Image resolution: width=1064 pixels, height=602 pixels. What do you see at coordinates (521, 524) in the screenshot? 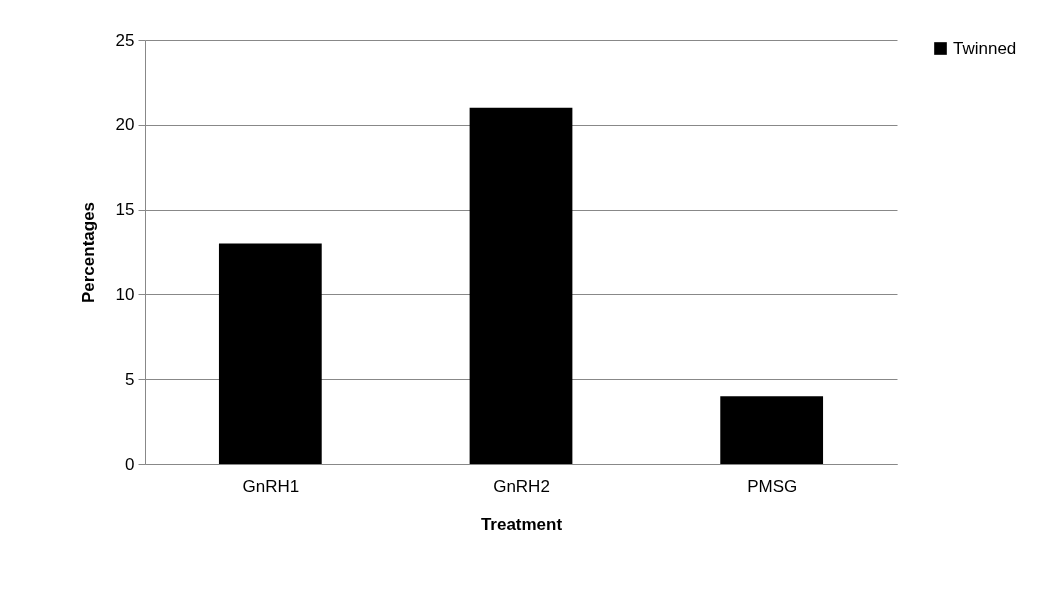
I see `x-axis-title: Treatment` at bounding box center [521, 524].